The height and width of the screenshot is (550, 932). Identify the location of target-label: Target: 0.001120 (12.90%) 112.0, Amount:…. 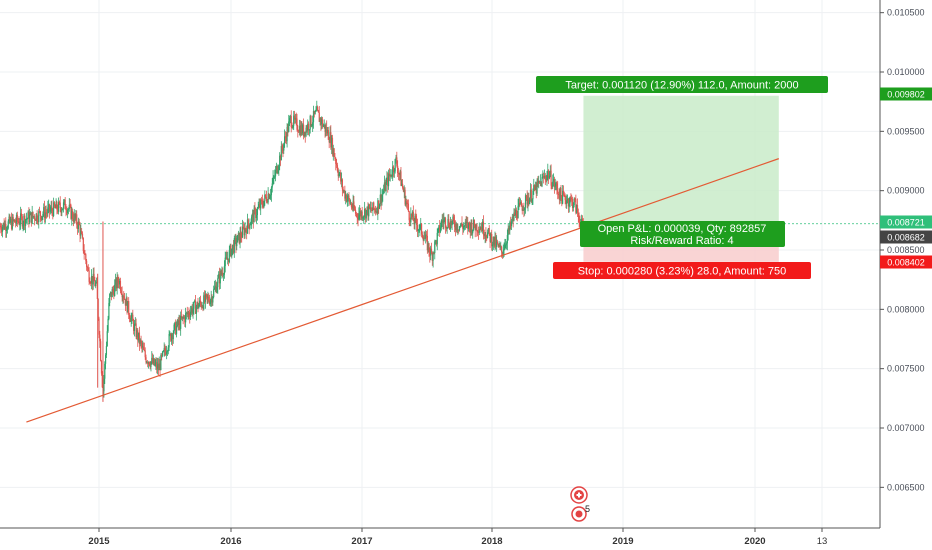
(682, 84).